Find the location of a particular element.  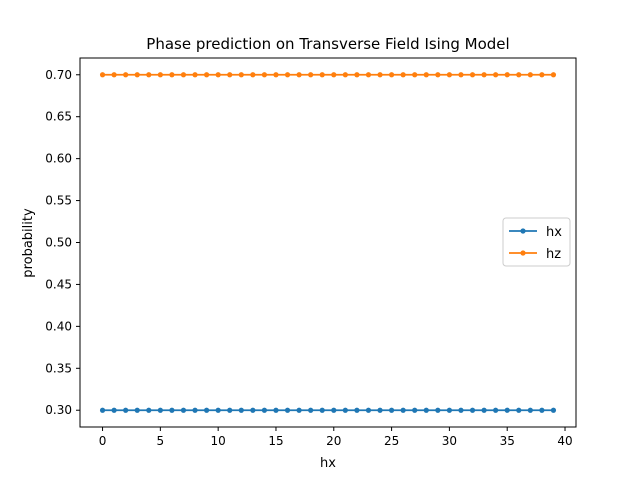

x-tick-label: 0 is located at coordinates (103, 441).